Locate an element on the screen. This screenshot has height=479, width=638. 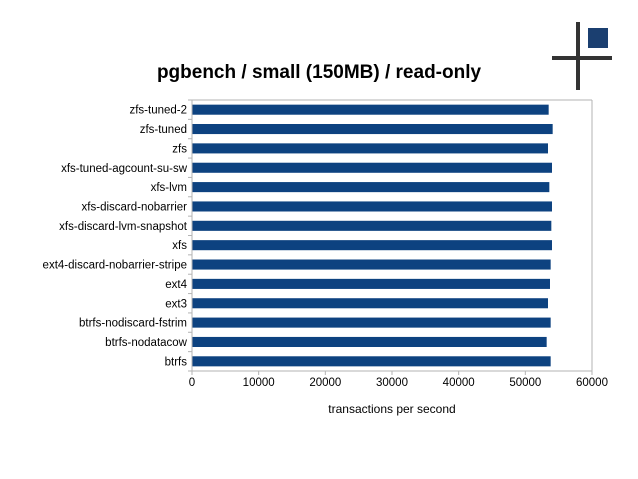
bar-ext4-discard-nobarrier-stripe is located at coordinates (371, 264).